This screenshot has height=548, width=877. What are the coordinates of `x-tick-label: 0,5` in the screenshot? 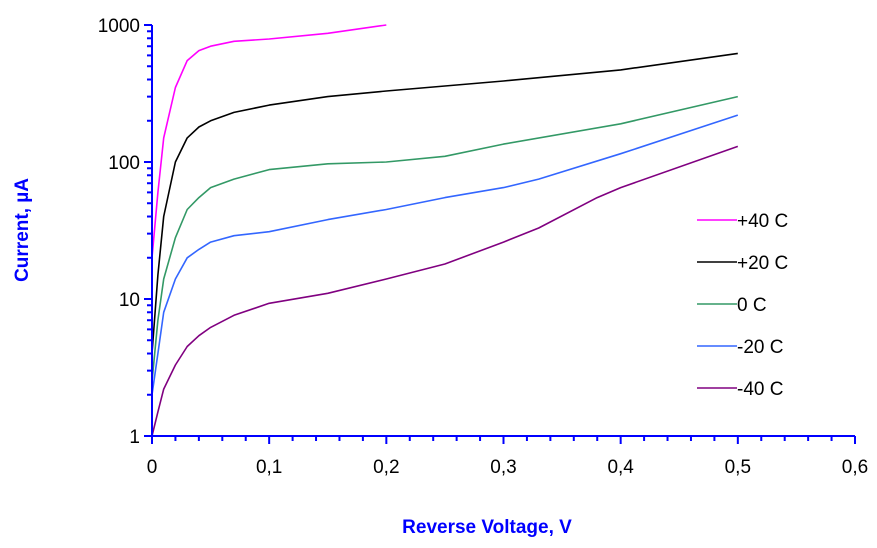 It's located at (738, 467).